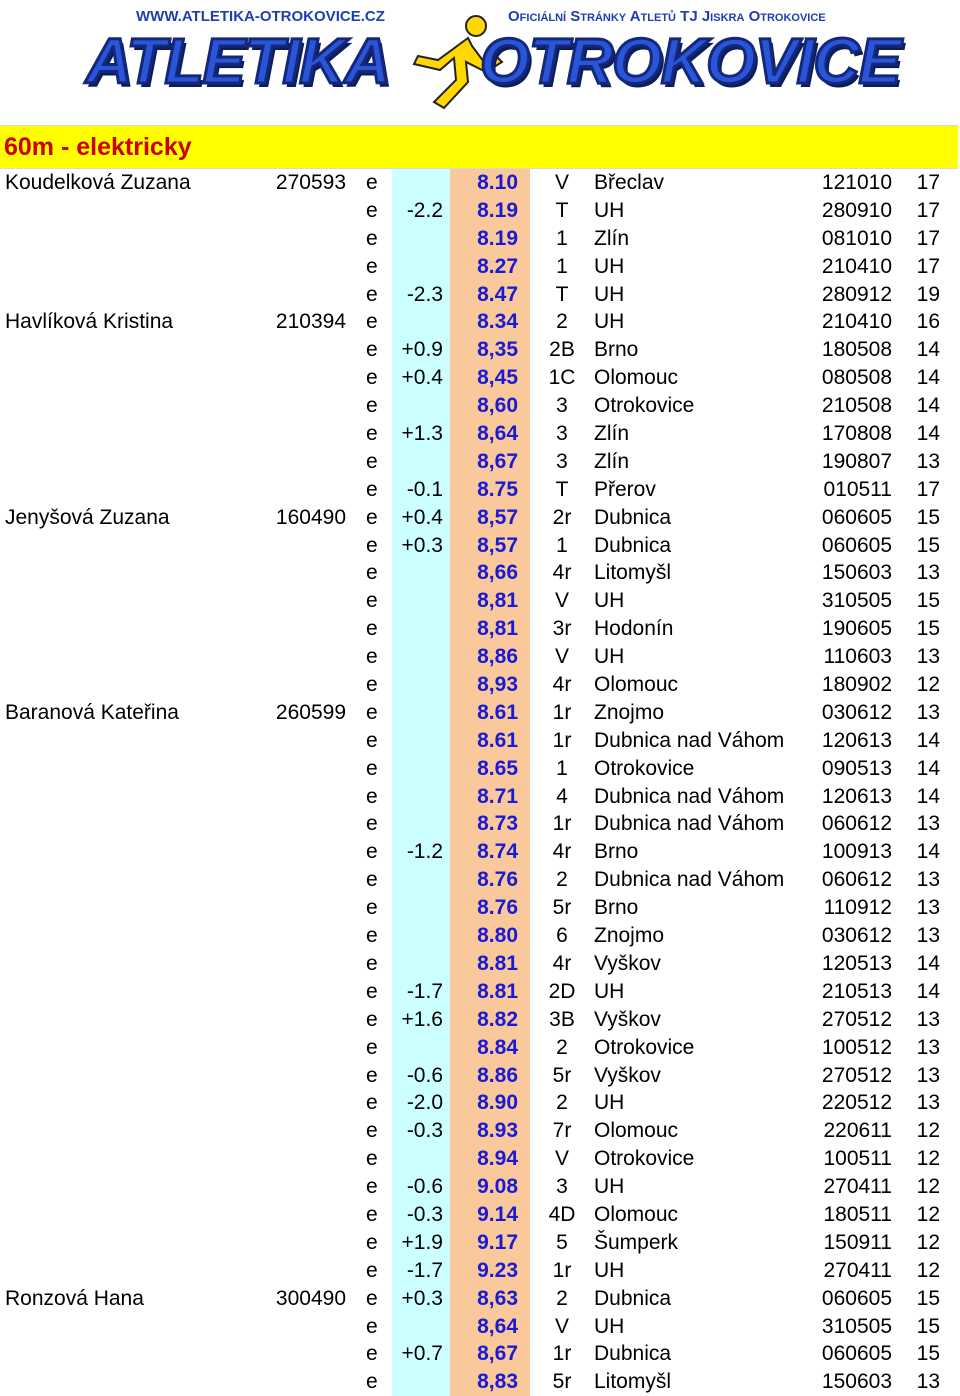  What do you see at coordinates (421, 1242) in the screenshot?
I see `wind-value: +1.9` at bounding box center [421, 1242].